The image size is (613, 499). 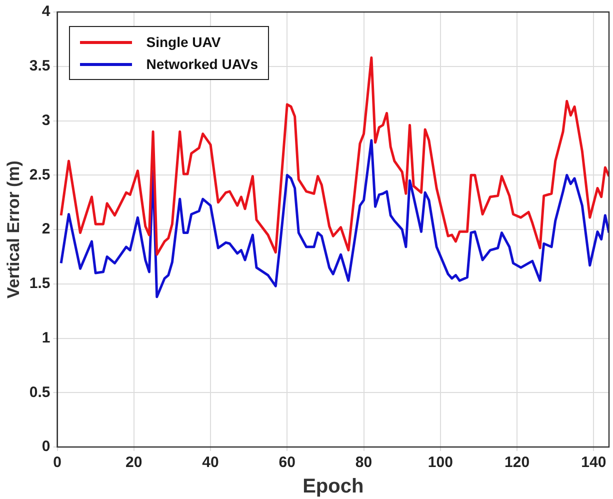 What do you see at coordinates (39, 283) in the screenshot?
I see `y-tick-label: 1.5` at bounding box center [39, 283].